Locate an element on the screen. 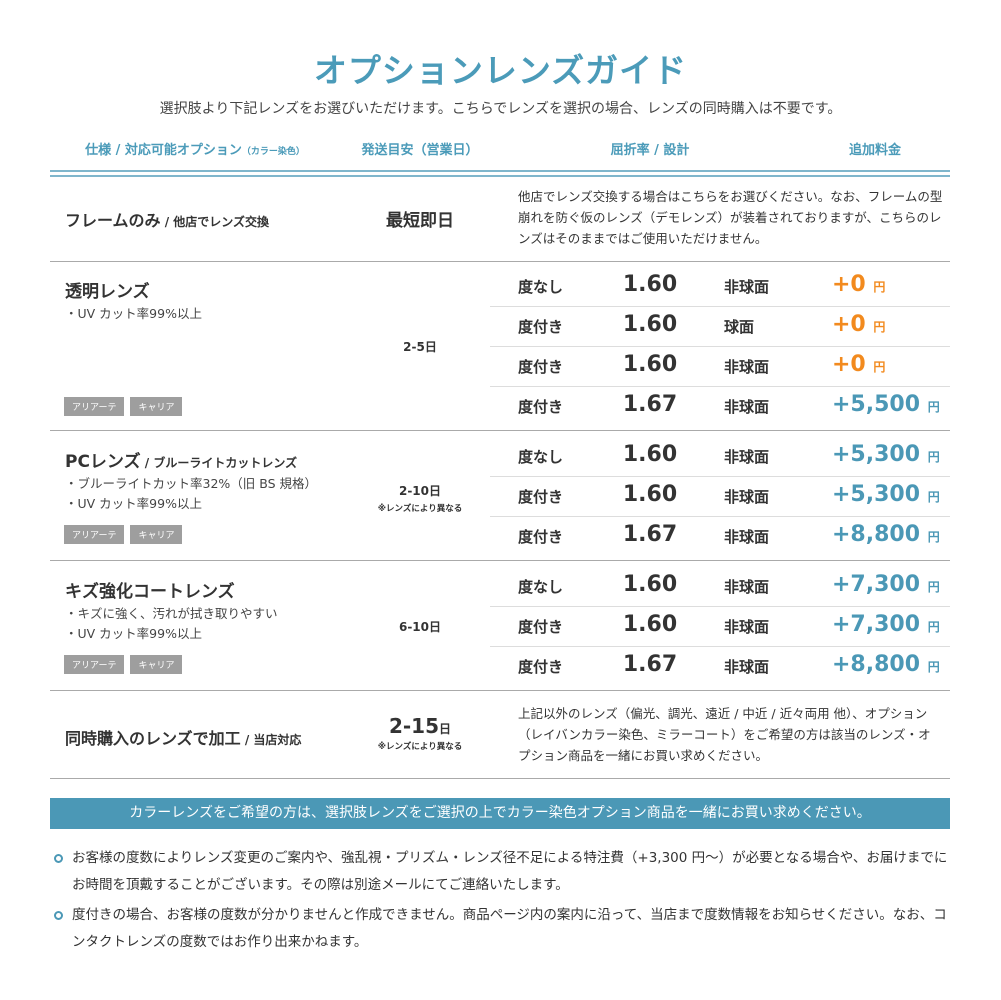 The width and height of the screenshot is (1001, 1000). shipping-days: 2-10日 ※レンズにより異なる is located at coordinates (420, 495).